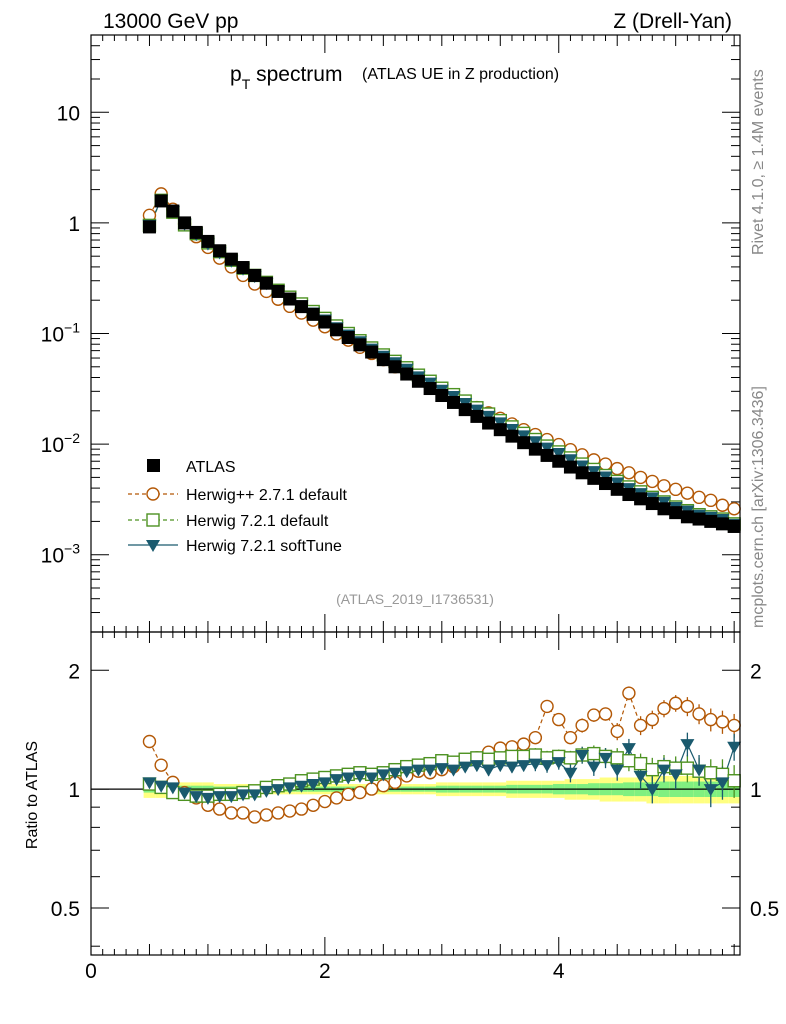  What do you see at coordinates (267, 495) in the screenshot?
I see `legend-label-herwigpp: Herwig++ 2.7.1 default` at bounding box center [267, 495].